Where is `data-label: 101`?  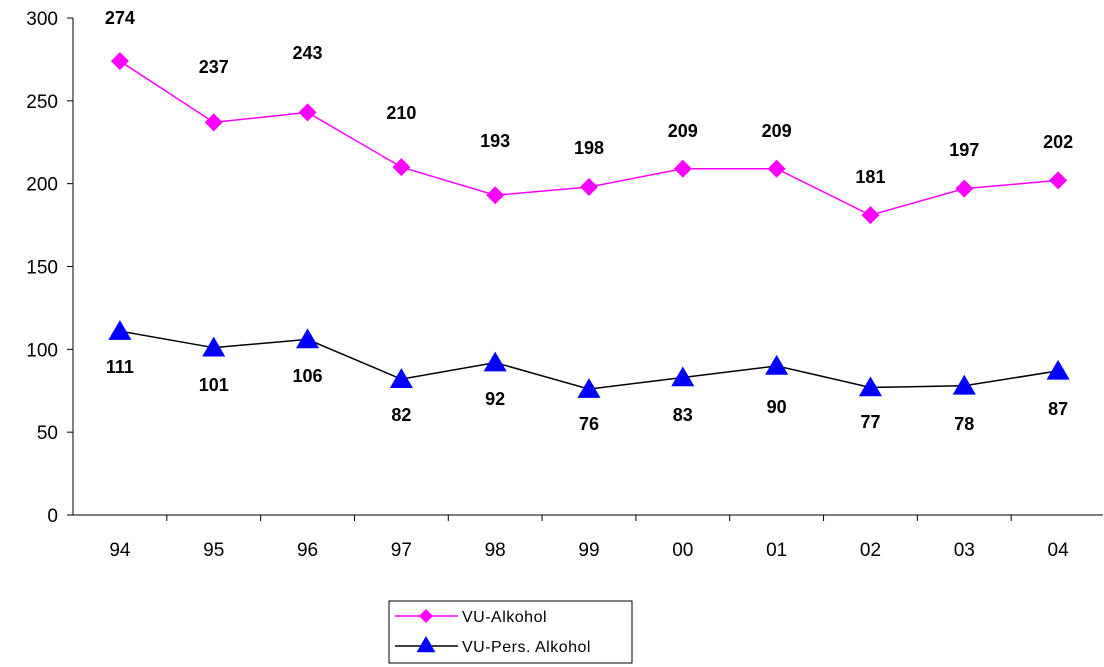
data-label: 101 is located at coordinates (214, 385).